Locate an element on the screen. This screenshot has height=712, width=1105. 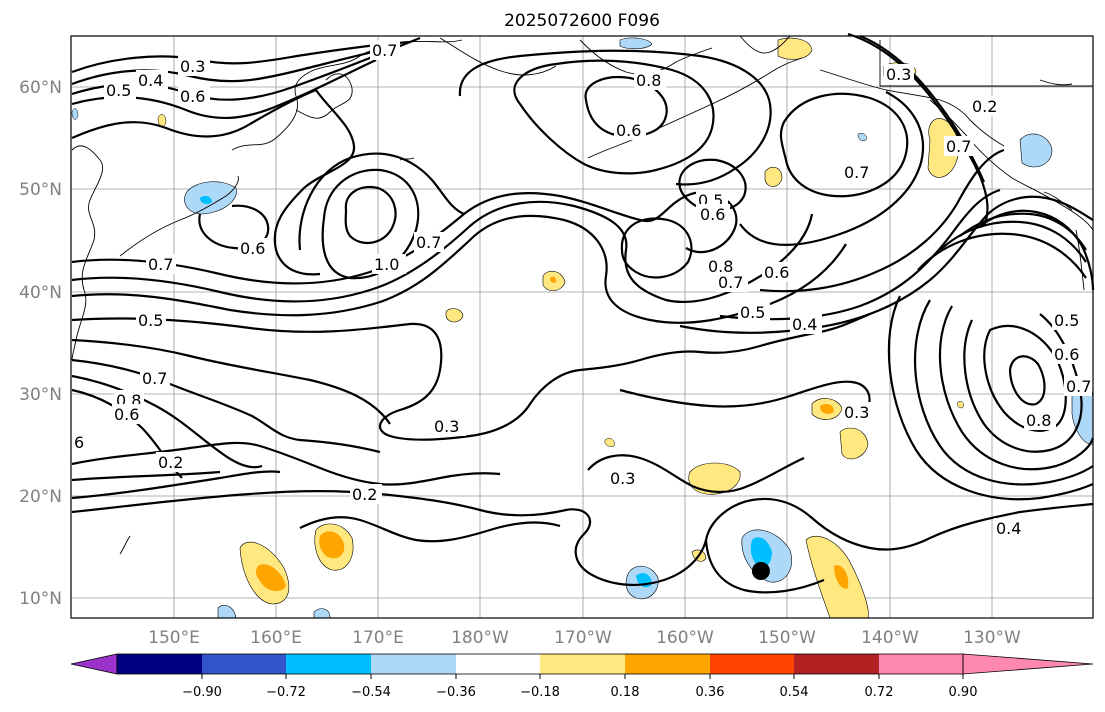
colorbar-left-extension is located at coordinates (94, 664).